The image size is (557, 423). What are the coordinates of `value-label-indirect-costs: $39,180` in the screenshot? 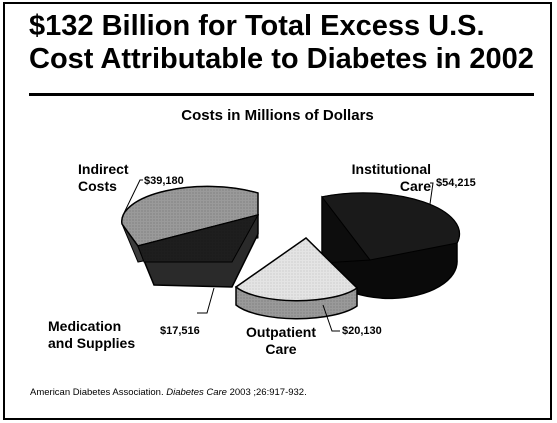 It's located at (164, 181).